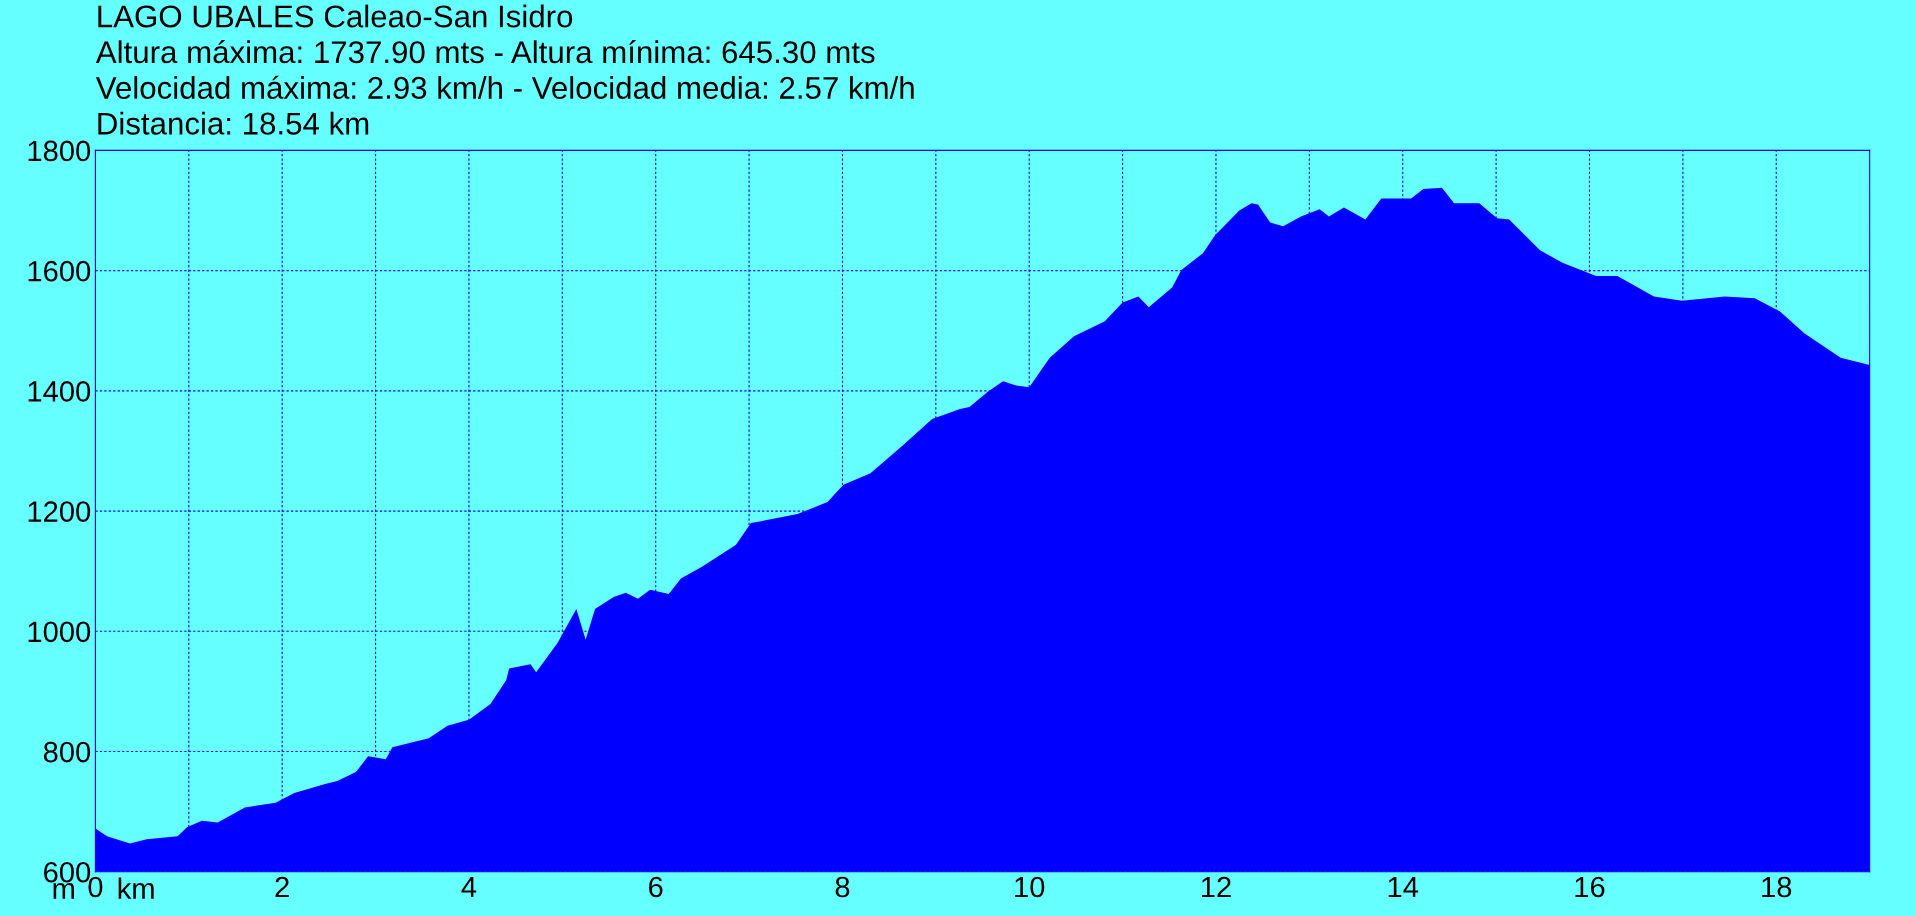 The height and width of the screenshot is (916, 1916). Describe the element at coordinates (469, 887) in the screenshot. I see `x-tick-label: 4` at that location.